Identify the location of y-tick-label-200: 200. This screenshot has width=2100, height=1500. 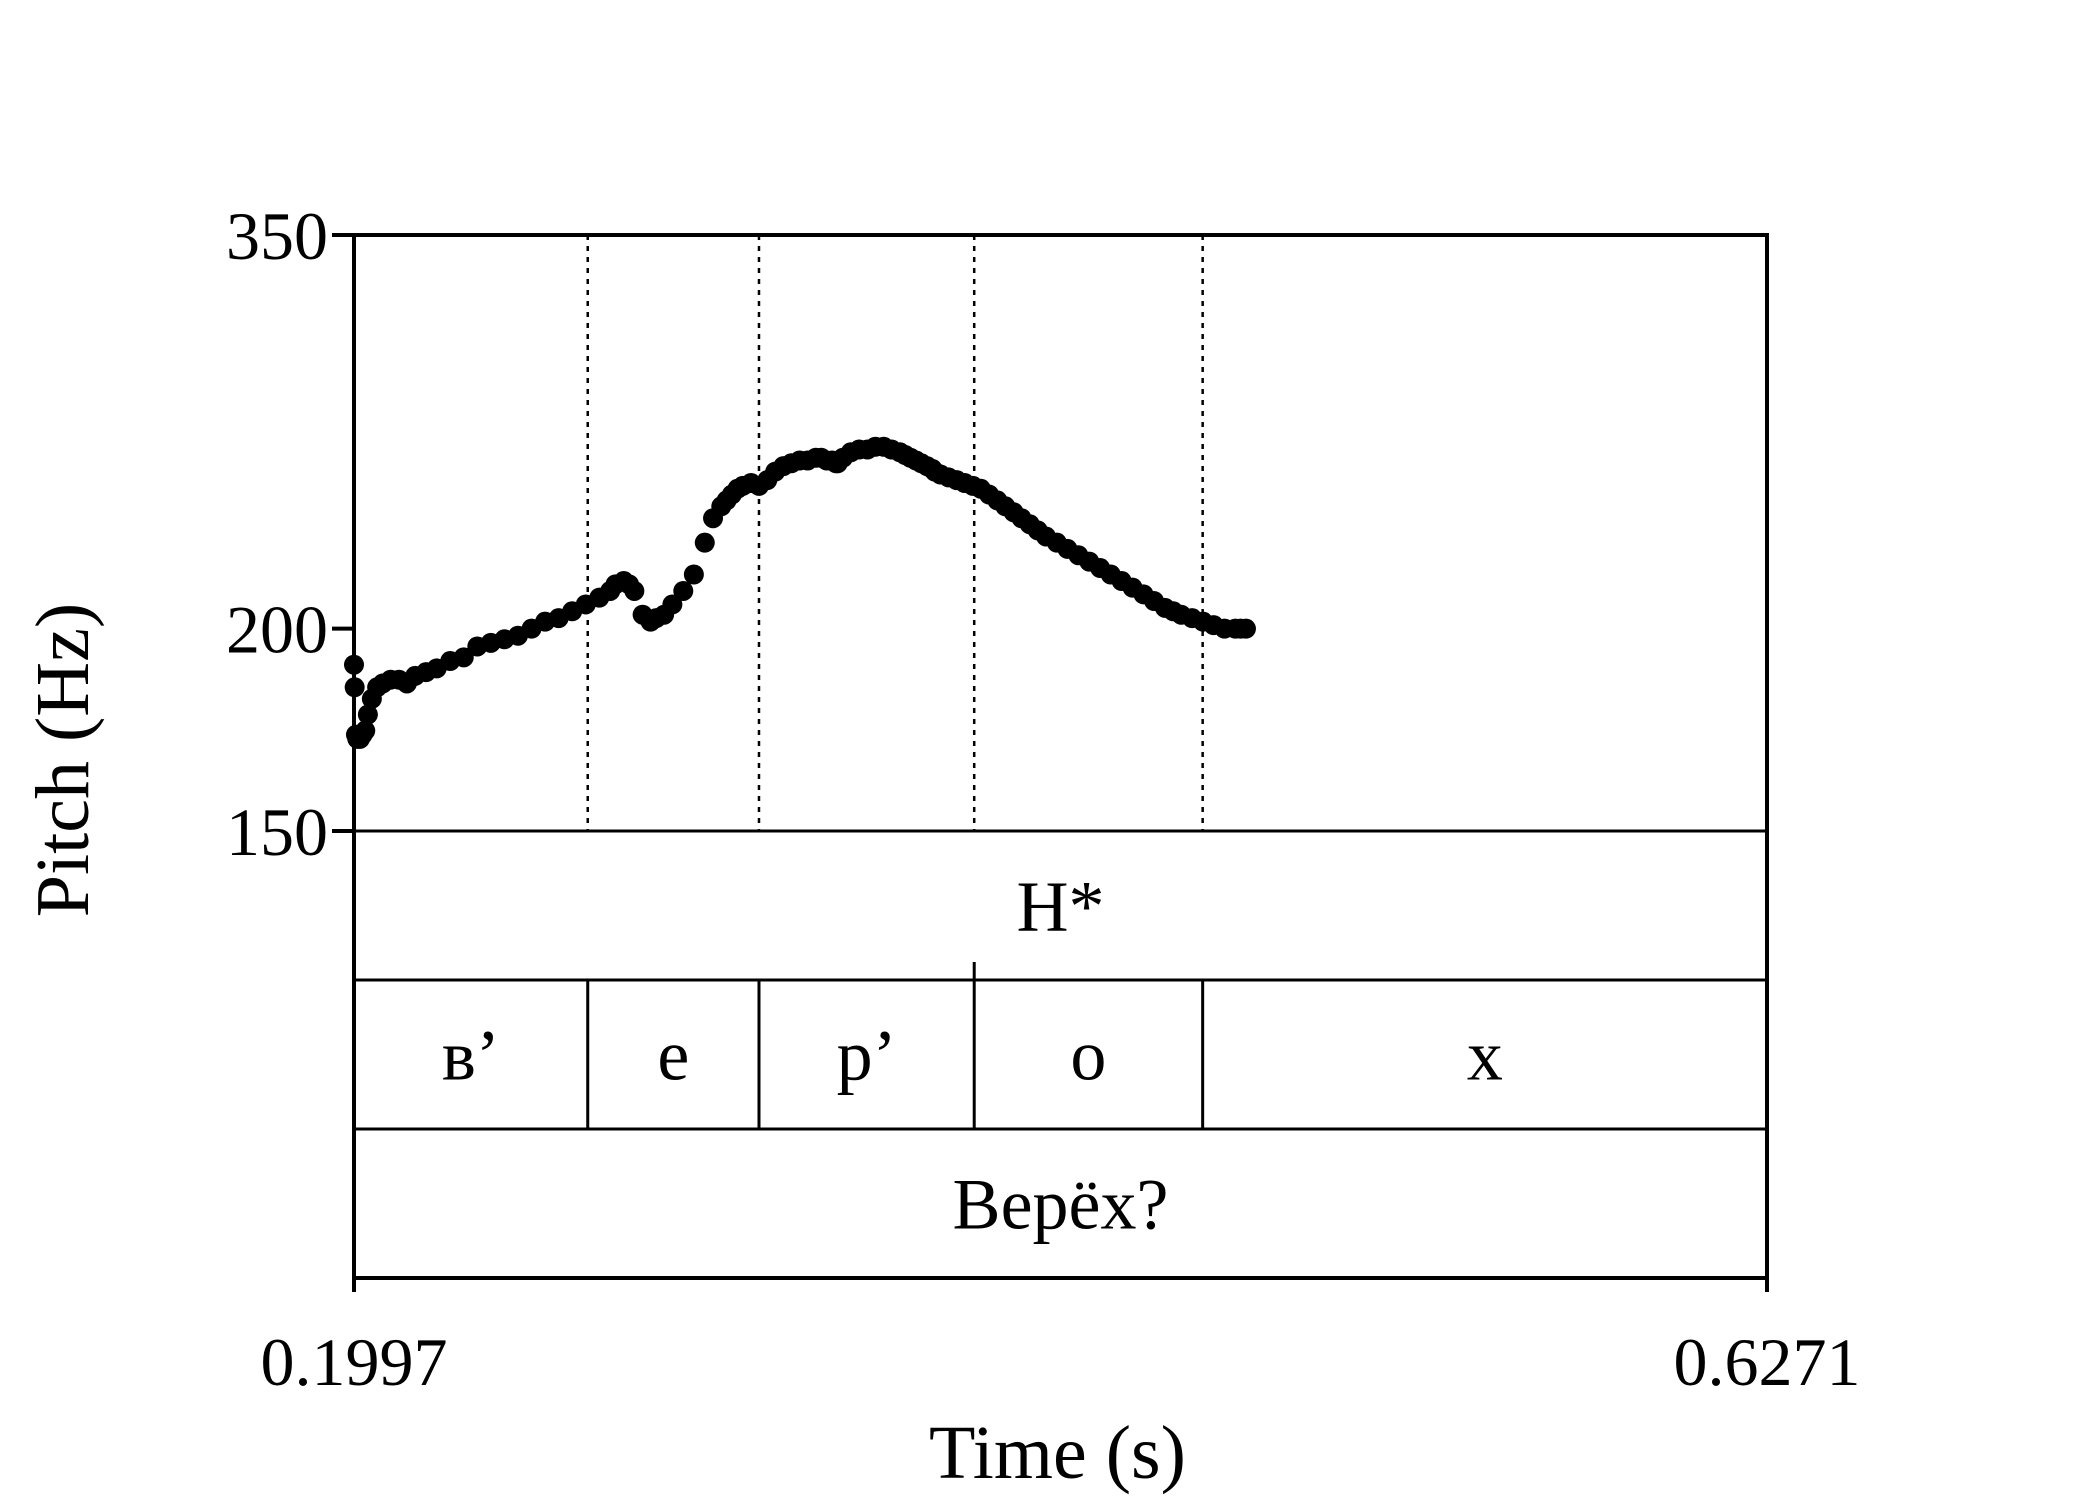
(277, 630).